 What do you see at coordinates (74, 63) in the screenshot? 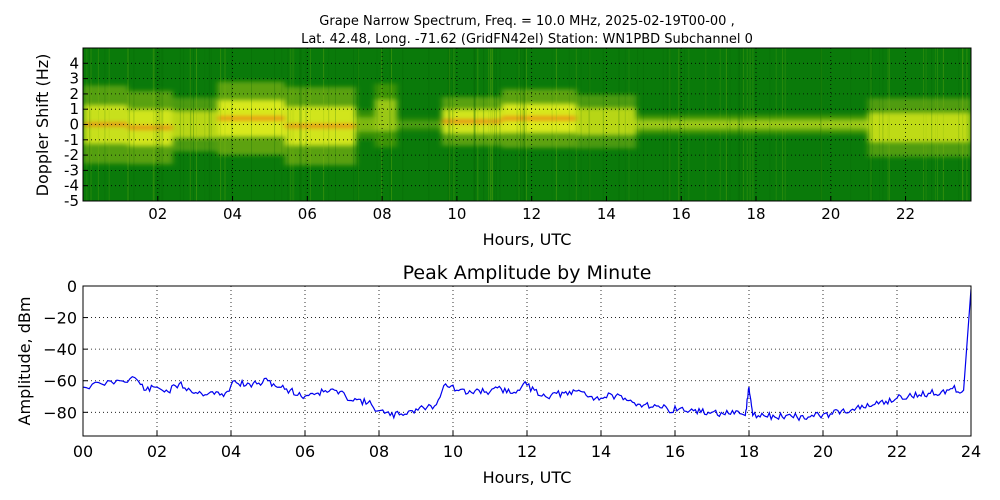
I see `spectrogram-y-tick-label: 4` at bounding box center [74, 63].